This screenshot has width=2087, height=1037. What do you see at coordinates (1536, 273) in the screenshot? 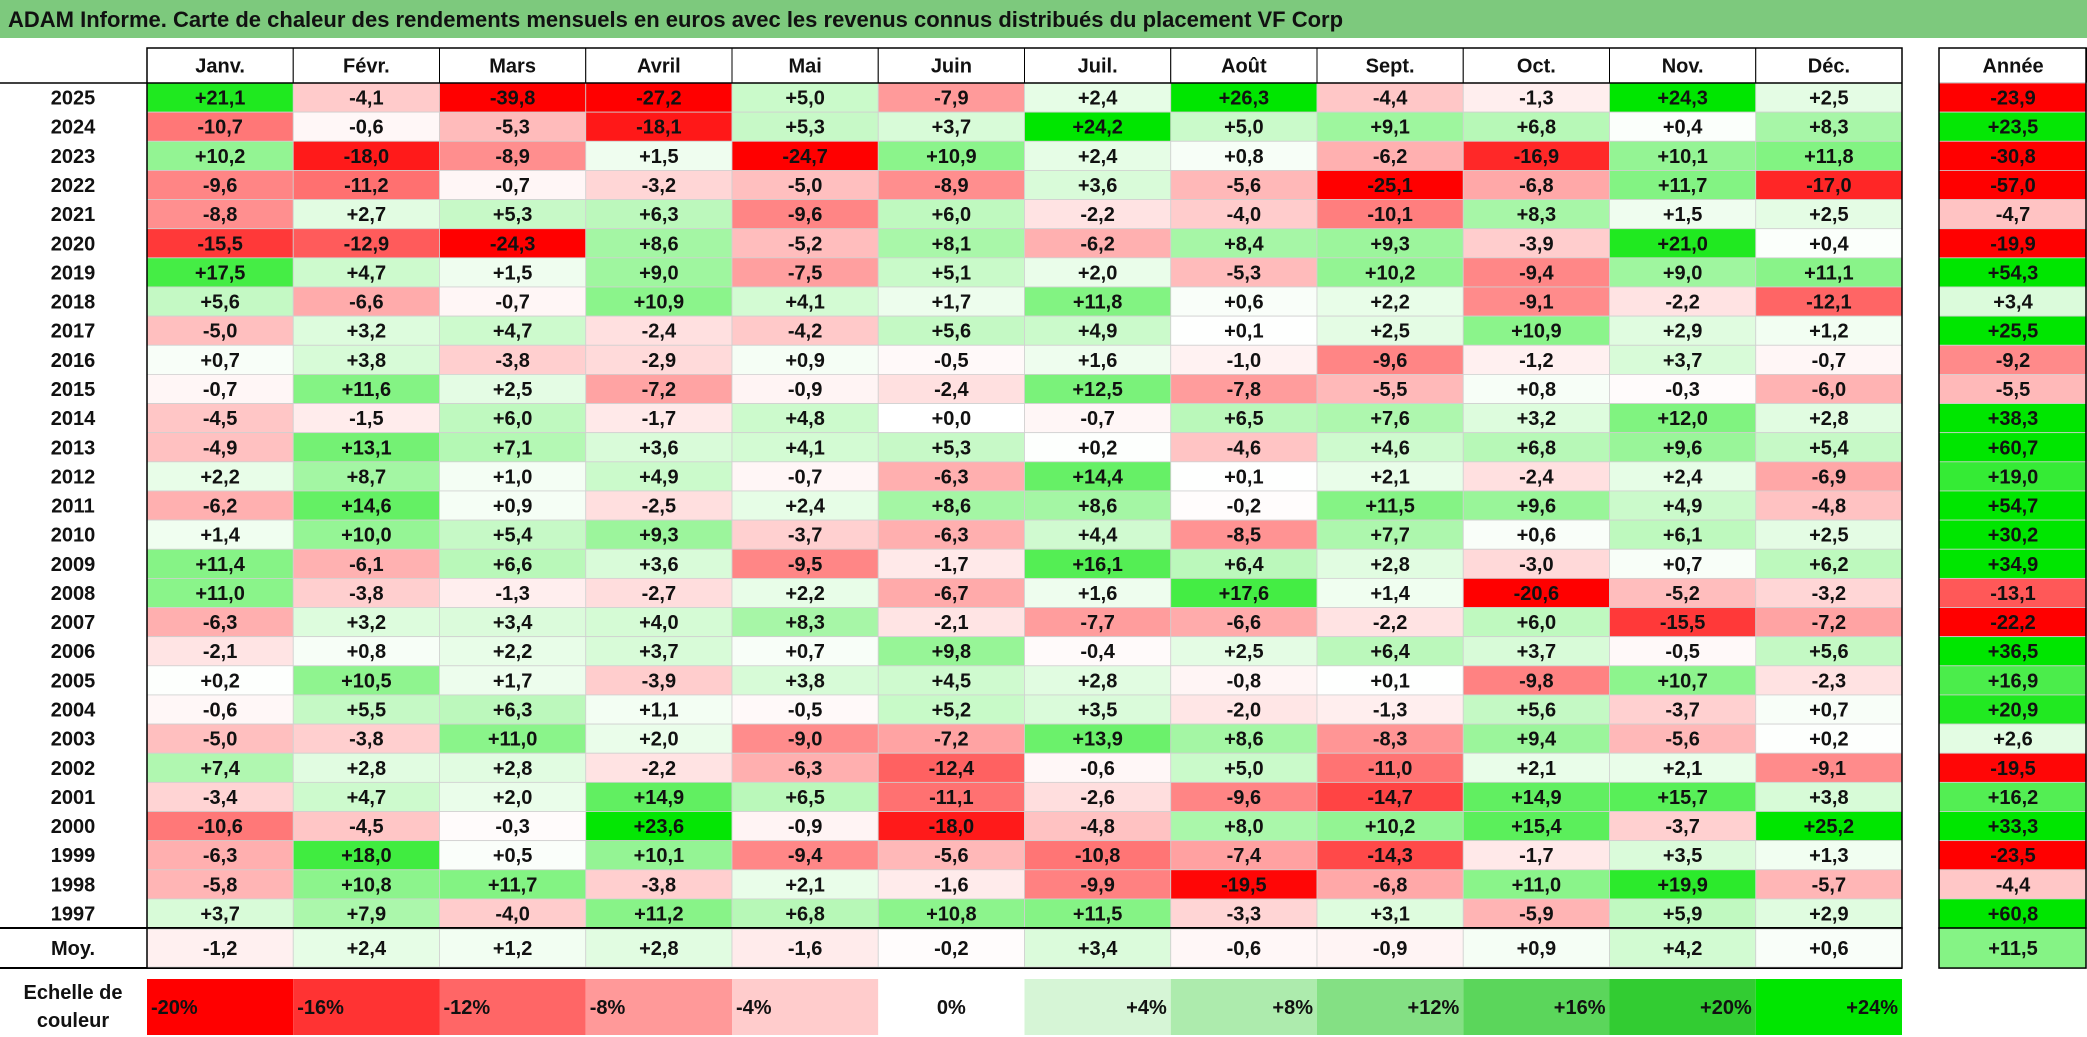
I see `heatmap-cell-value: -9,4` at bounding box center [1536, 273].